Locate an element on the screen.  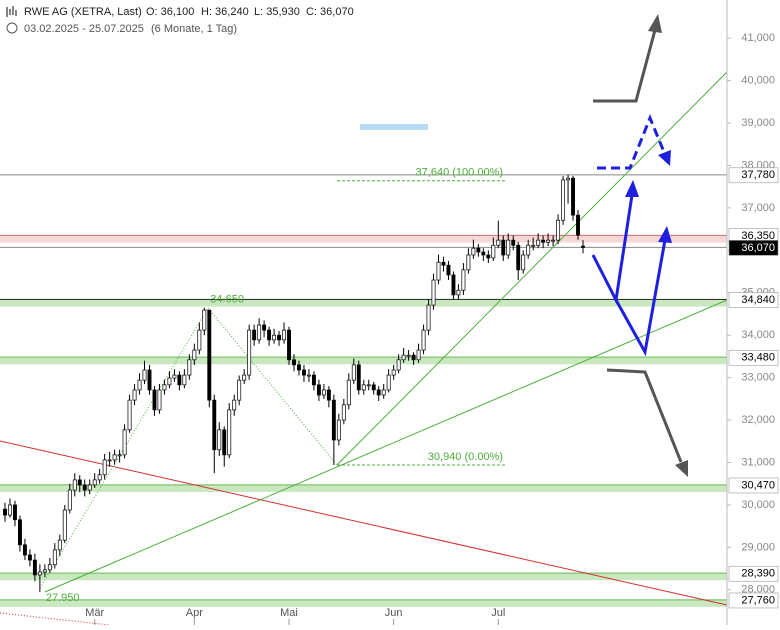
chart-icon is located at coordinates (11, 11).